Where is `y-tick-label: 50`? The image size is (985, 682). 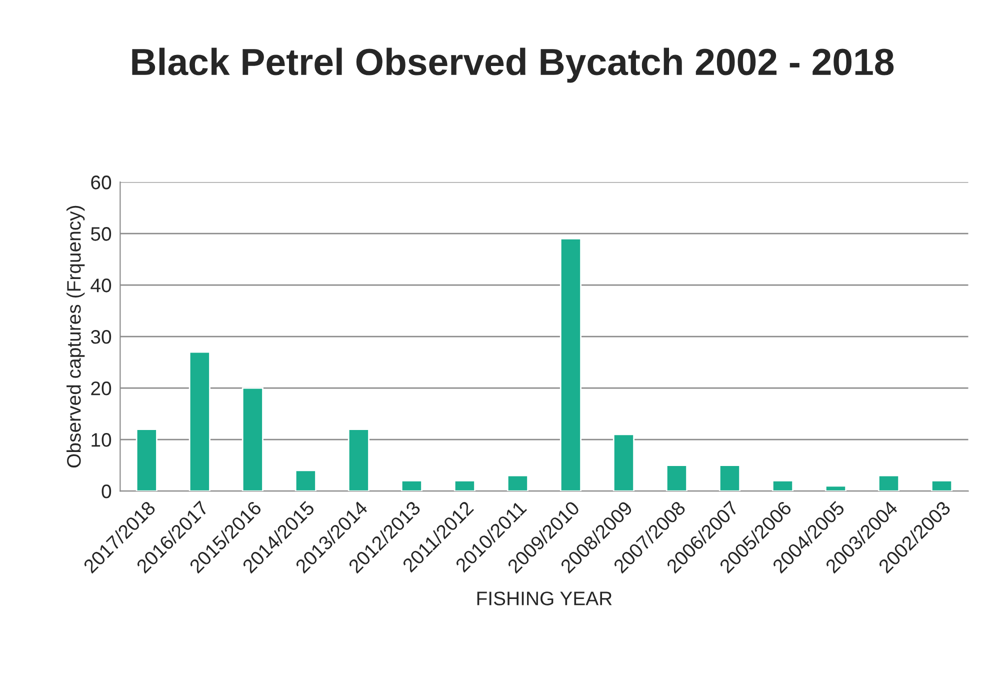 y-tick-label: 50 is located at coordinates (101, 234).